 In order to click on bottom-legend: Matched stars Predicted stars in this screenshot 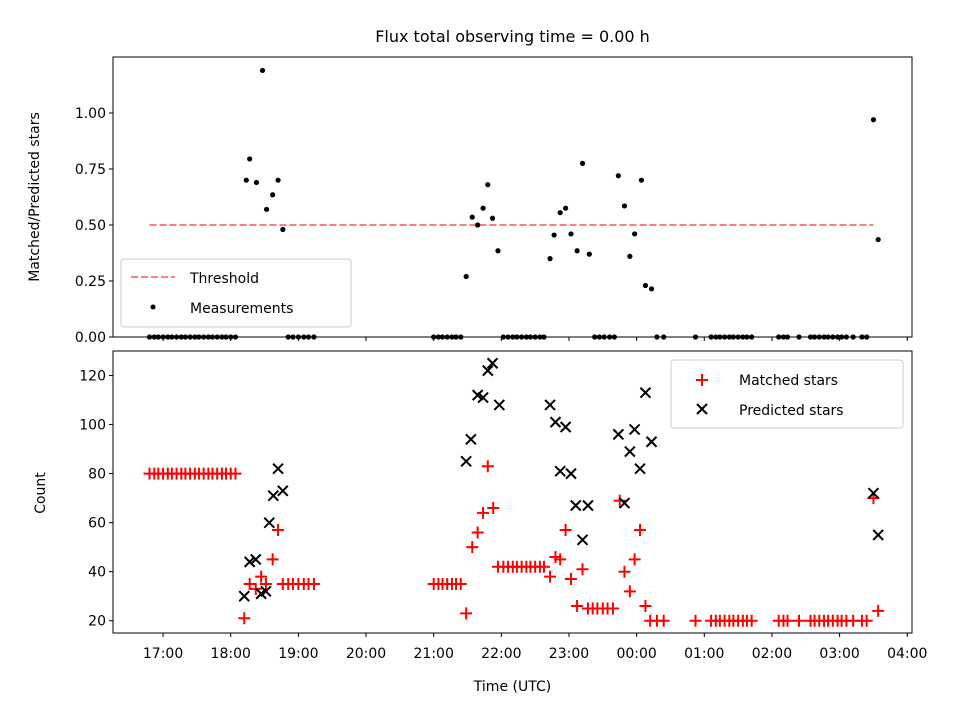, I will do `click(787, 394)`.